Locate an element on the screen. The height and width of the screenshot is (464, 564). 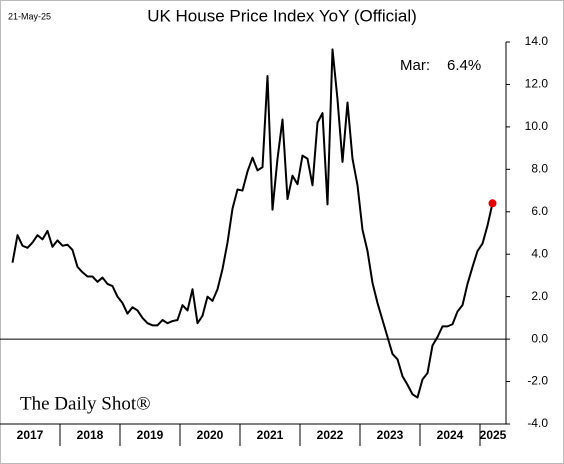
x-tick-label: 2022 is located at coordinates (330, 435).